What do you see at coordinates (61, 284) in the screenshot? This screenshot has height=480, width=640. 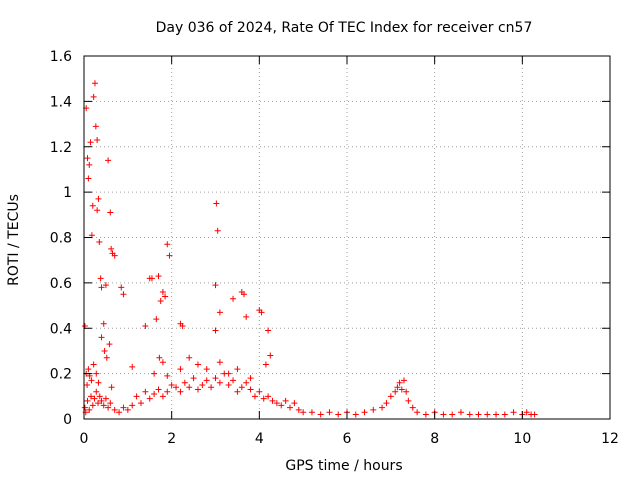 I see `y-tick-label: 0.6` at bounding box center [61, 284].